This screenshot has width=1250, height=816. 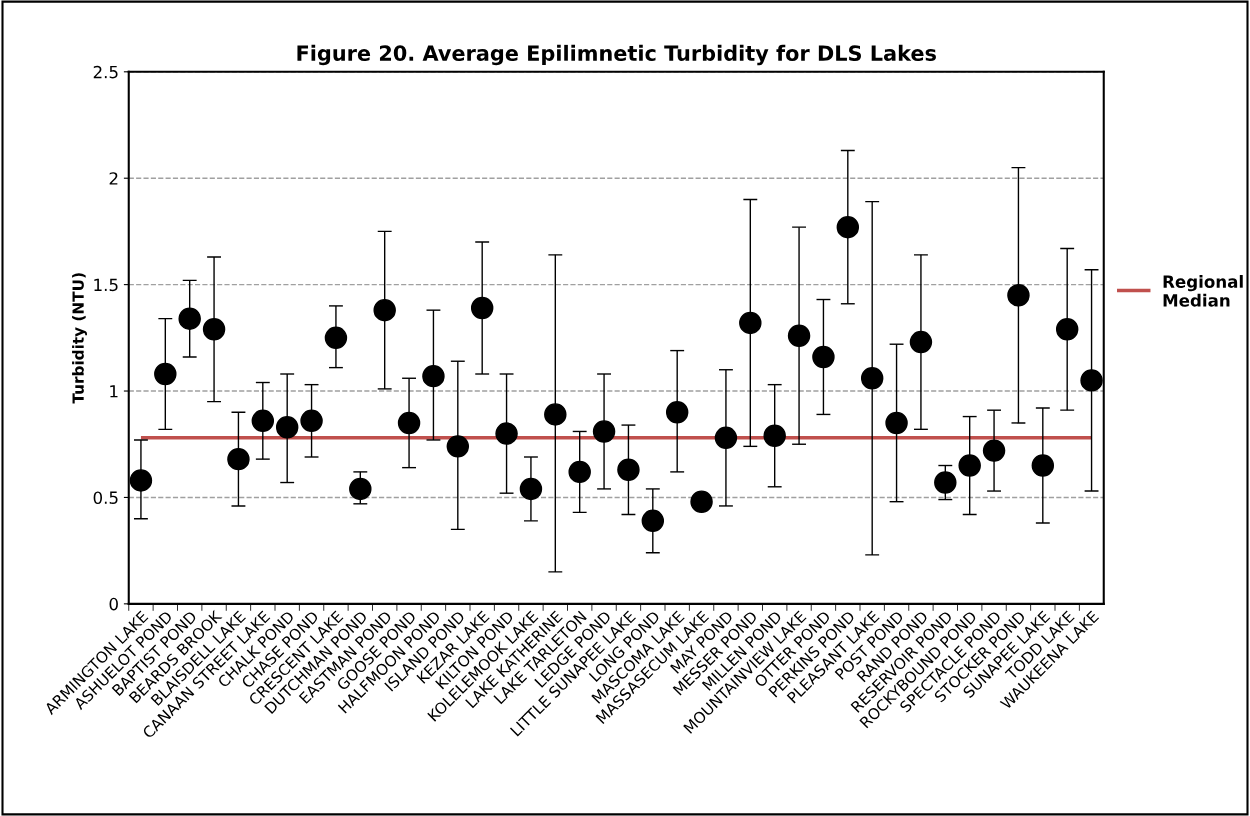 I want to click on y-tick-label: 2, so click(x=113, y=178).